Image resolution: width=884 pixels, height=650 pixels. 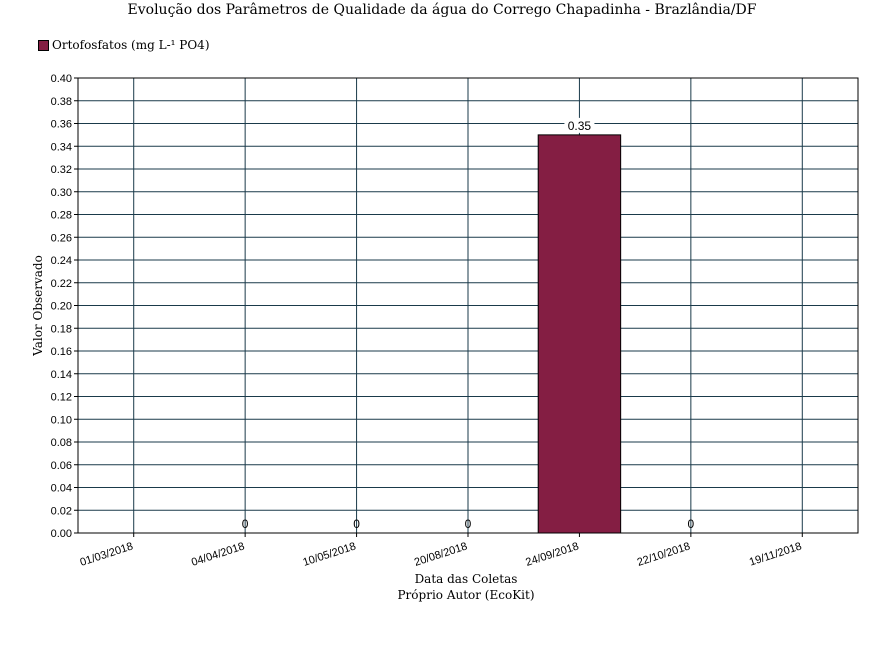 I want to click on legend: Ortofosfatos (mg L-¹ PO4), so click(x=124, y=45).